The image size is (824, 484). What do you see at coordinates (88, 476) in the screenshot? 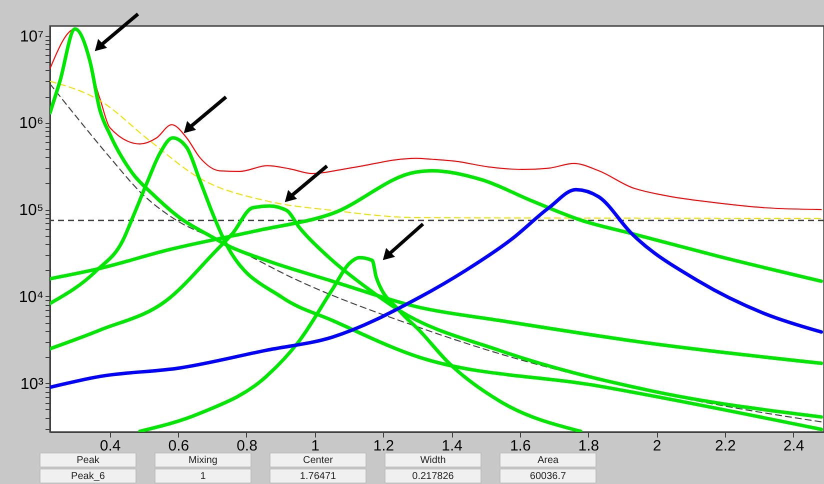
I see `text: Peak_6` at bounding box center [88, 476].